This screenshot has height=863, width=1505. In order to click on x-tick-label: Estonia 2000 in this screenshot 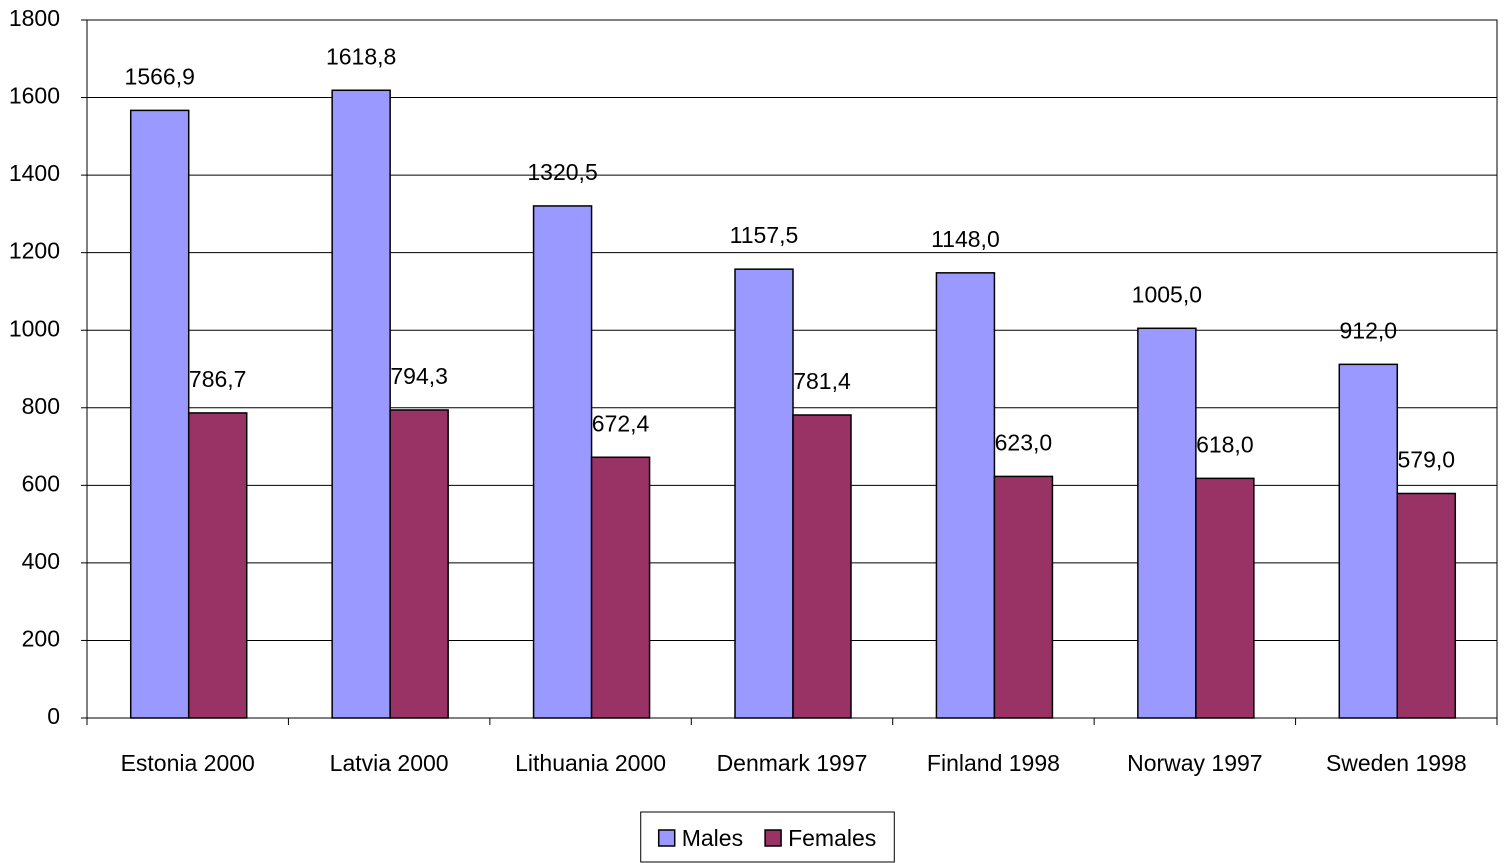, I will do `click(188, 763)`.